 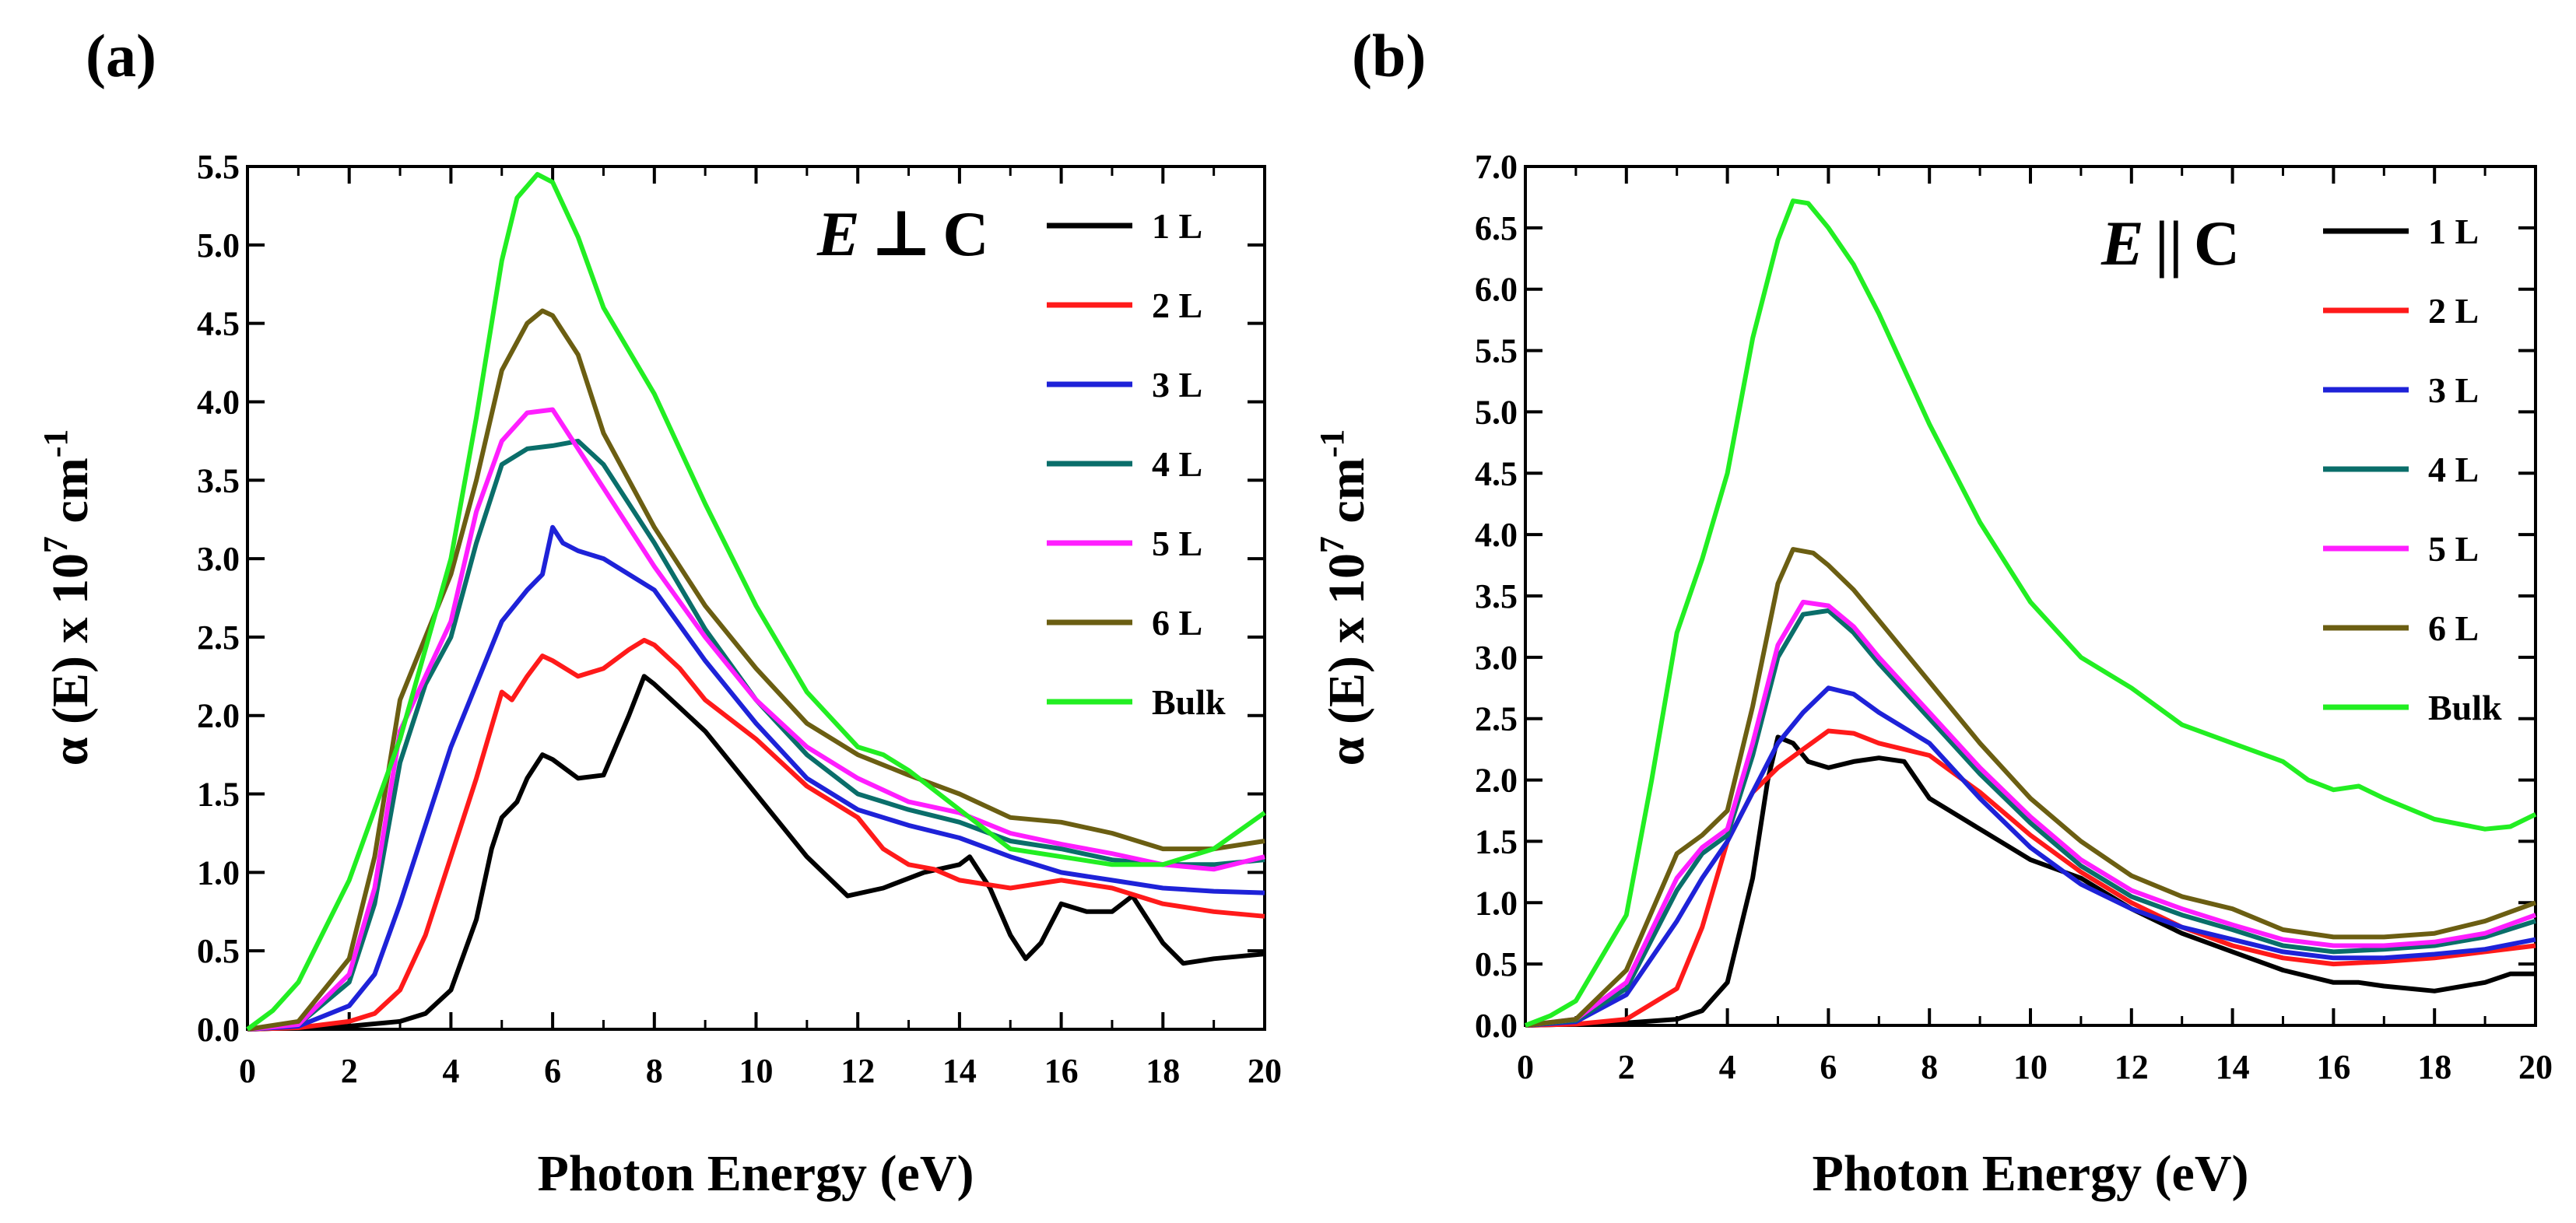 What do you see at coordinates (1389, 56) in the screenshot?
I see `panel-label: (b)` at bounding box center [1389, 56].